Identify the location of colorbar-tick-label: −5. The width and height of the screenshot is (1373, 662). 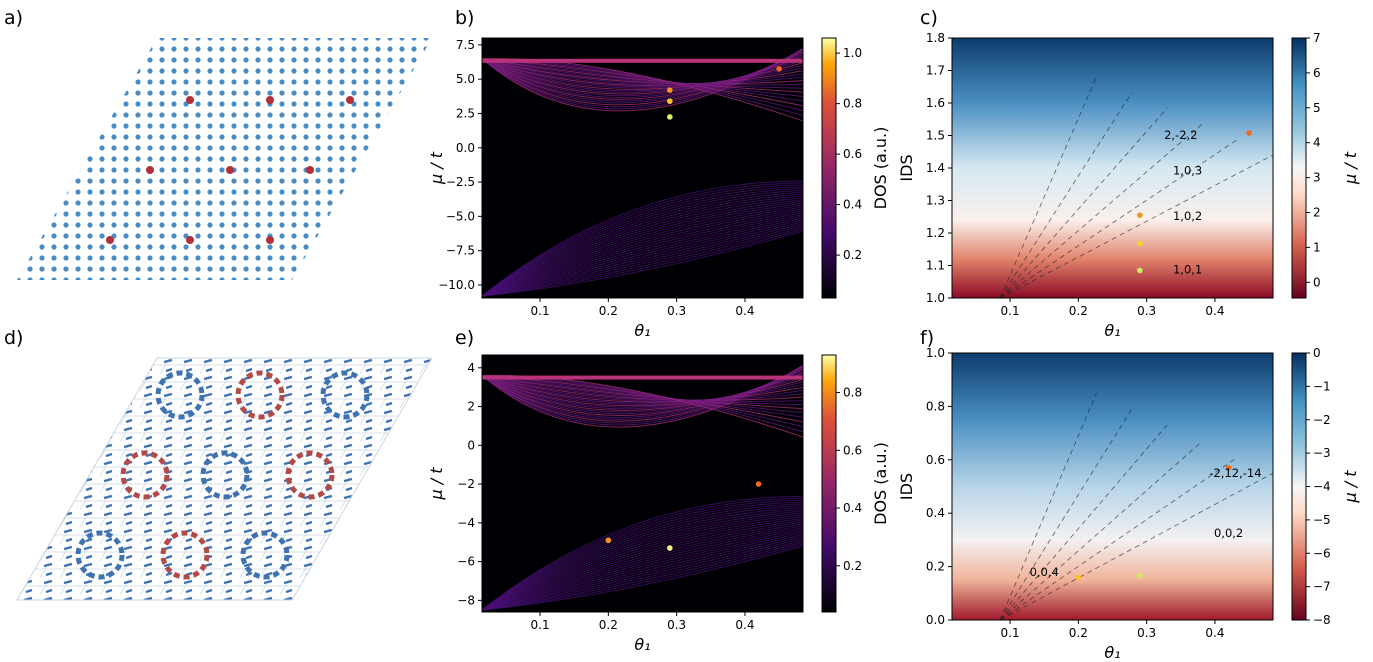
(1322, 520).